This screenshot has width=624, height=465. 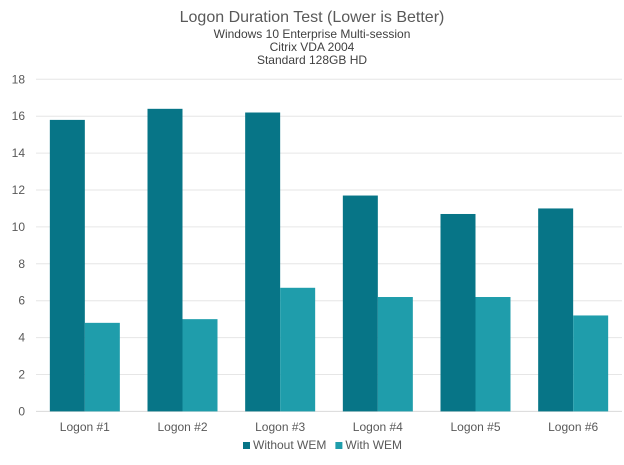 What do you see at coordinates (19, 116) in the screenshot?
I see `y-tick-label: 16` at bounding box center [19, 116].